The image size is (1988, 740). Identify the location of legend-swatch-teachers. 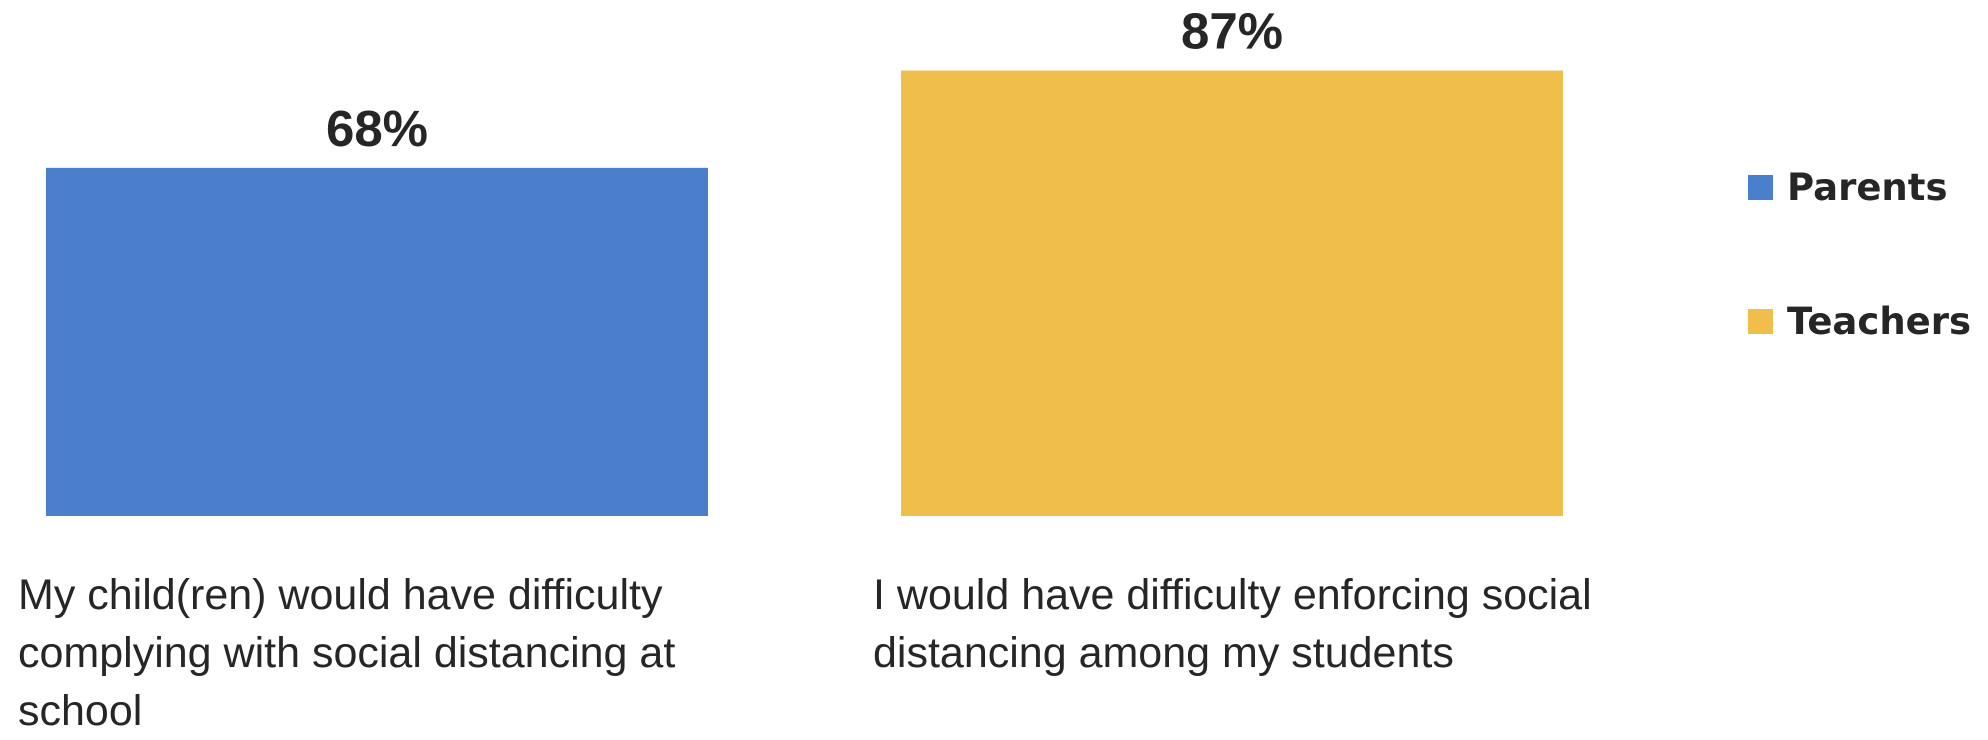
(1760, 321).